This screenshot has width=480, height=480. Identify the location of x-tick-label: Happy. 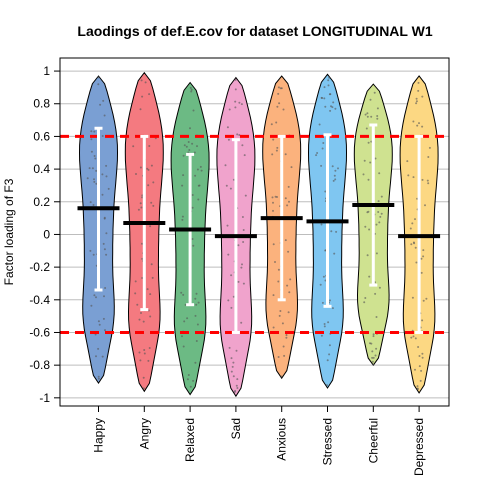
(99, 435).